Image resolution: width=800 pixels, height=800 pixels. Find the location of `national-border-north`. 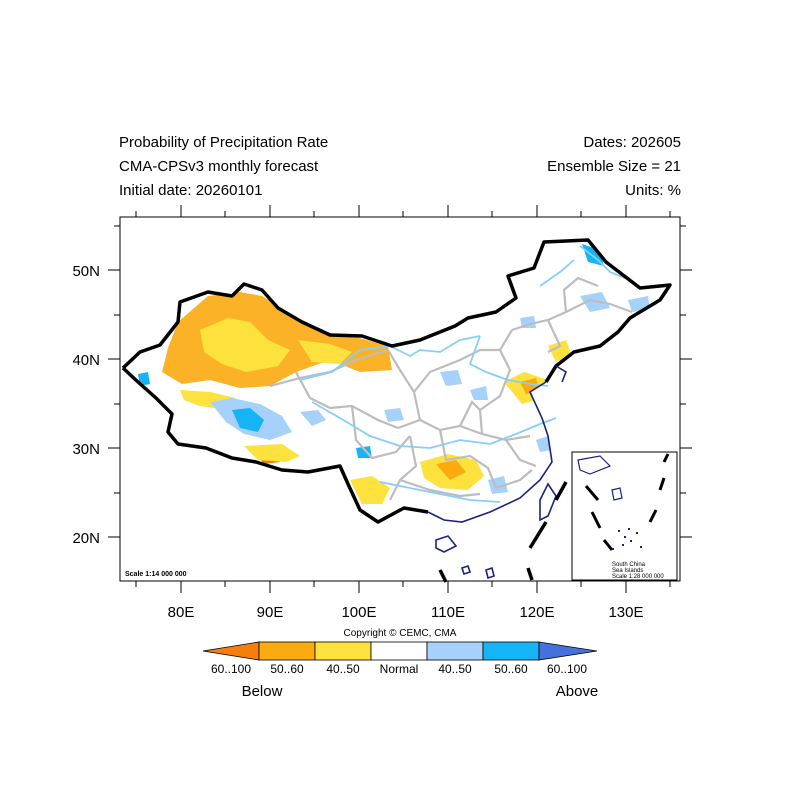

national-border-north is located at coordinates (396, 310).